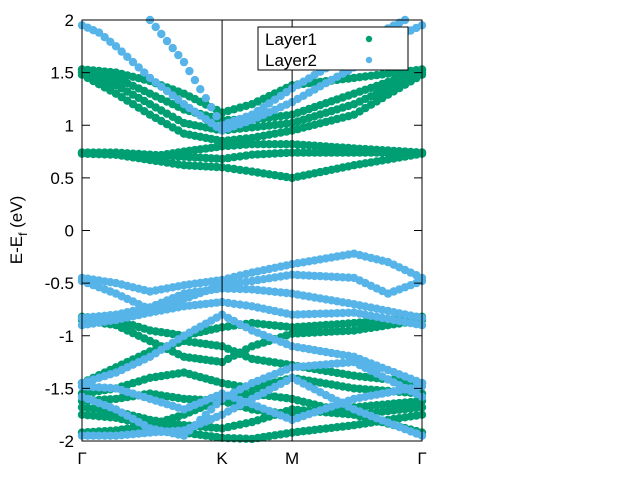 The height and width of the screenshot is (480, 640). What do you see at coordinates (69, 125) in the screenshot?
I see `y-tick-label: 1` at bounding box center [69, 125].